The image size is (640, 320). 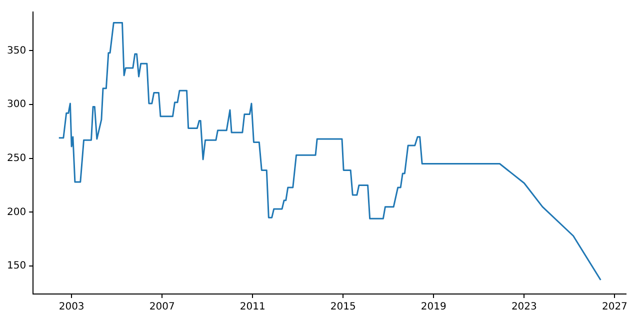 I want to click on x-tick-label: 2019, so click(x=433, y=307).